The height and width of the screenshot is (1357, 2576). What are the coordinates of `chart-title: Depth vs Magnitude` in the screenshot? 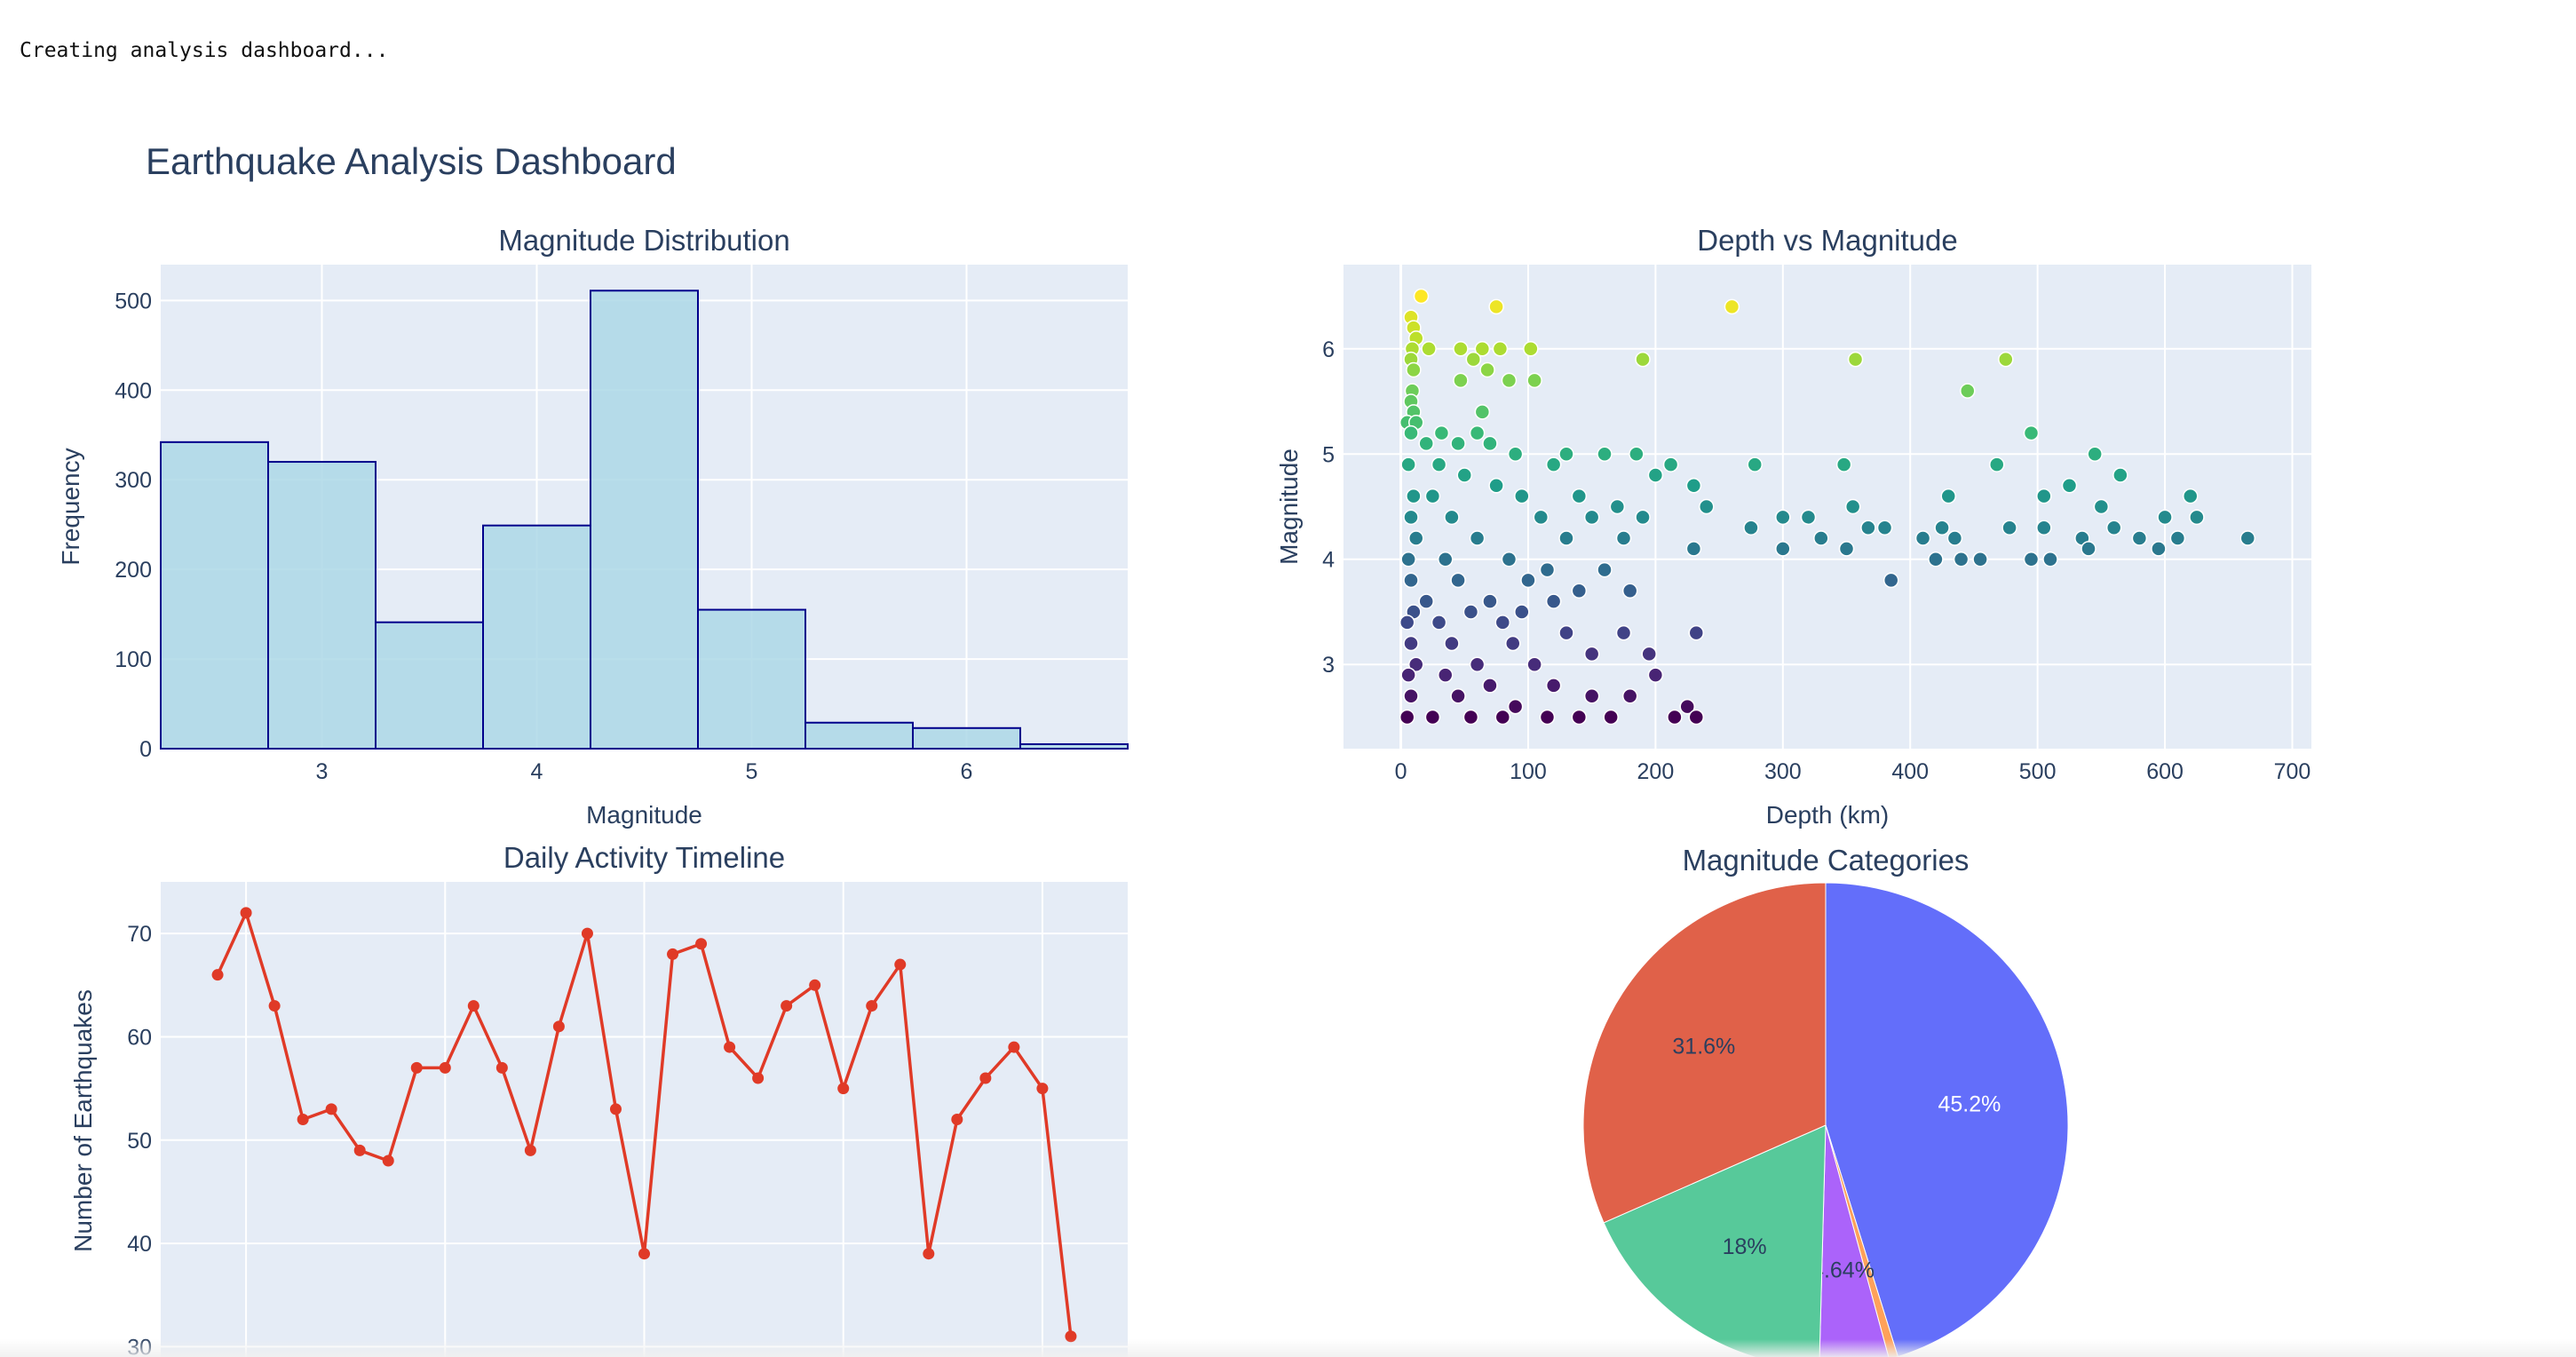 It's located at (1828, 241).